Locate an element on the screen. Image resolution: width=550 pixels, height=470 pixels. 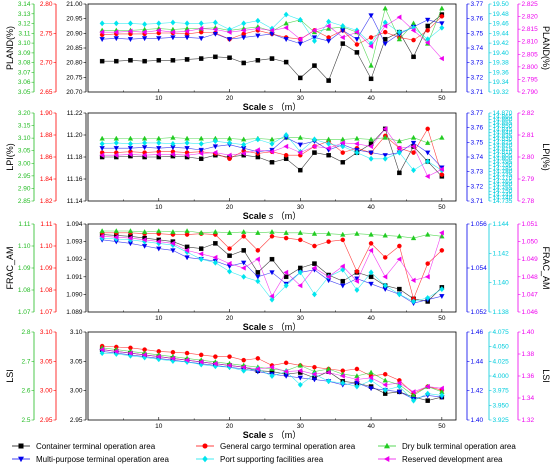
left-axis-title: LSI is located at coordinates (10, 376).